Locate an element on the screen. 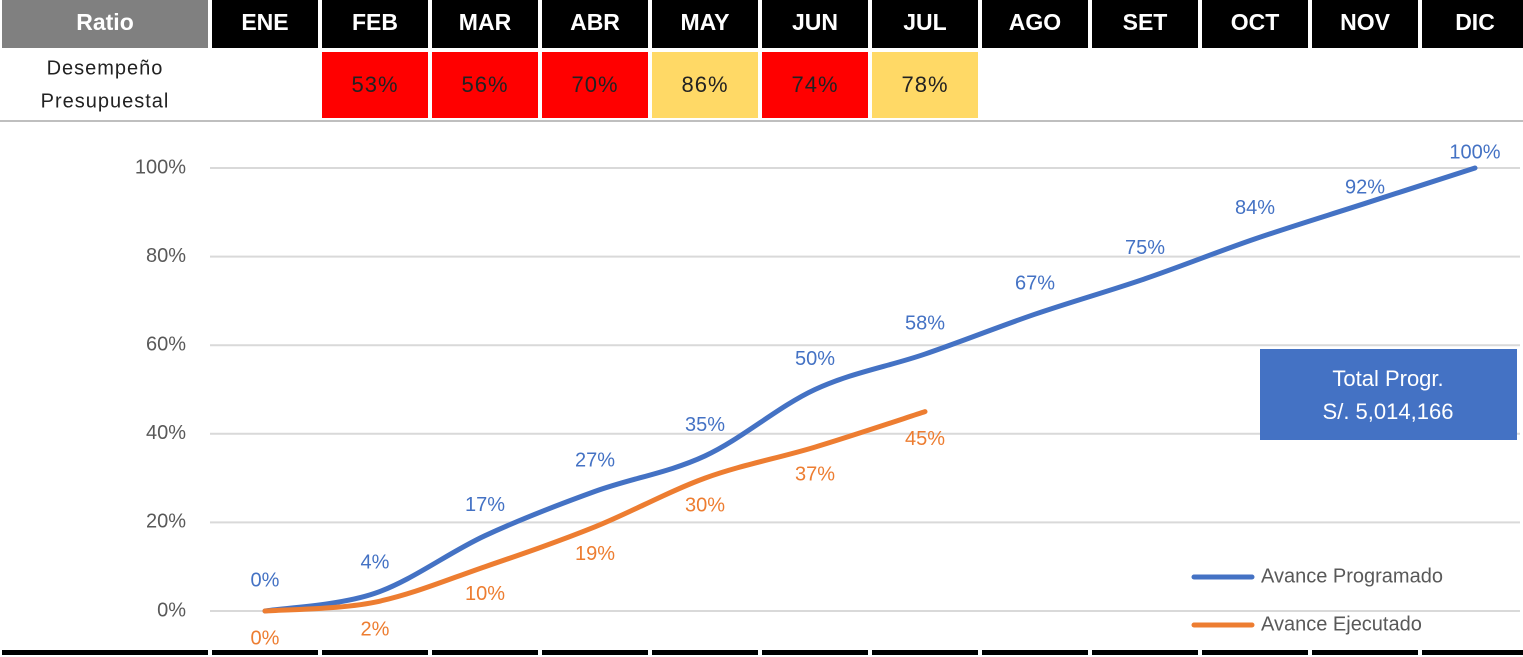 This screenshot has height=657, width=1523. month-label: ABR is located at coordinates (595, 22).